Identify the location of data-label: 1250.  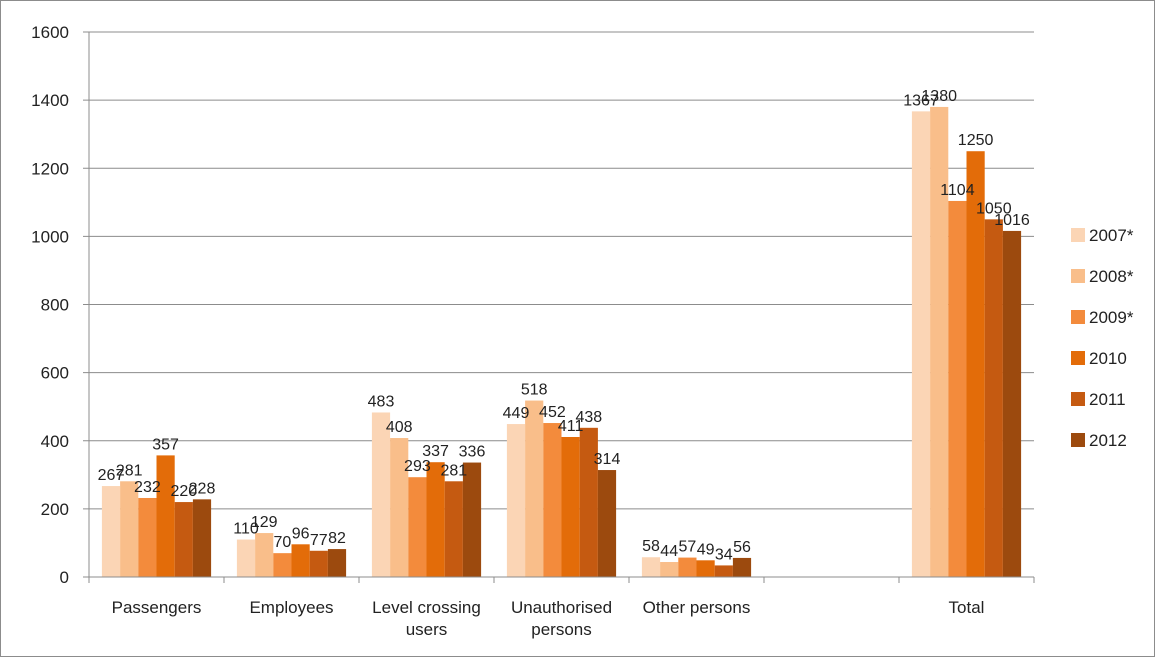
(976, 140).